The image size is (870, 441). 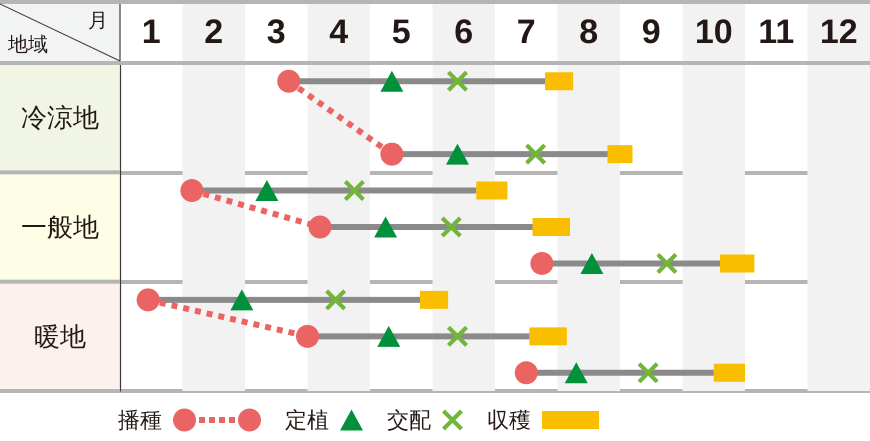 What do you see at coordinates (776, 32) in the screenshot?
I see `x-tick-label: 11` at bounding box center [776, 32].